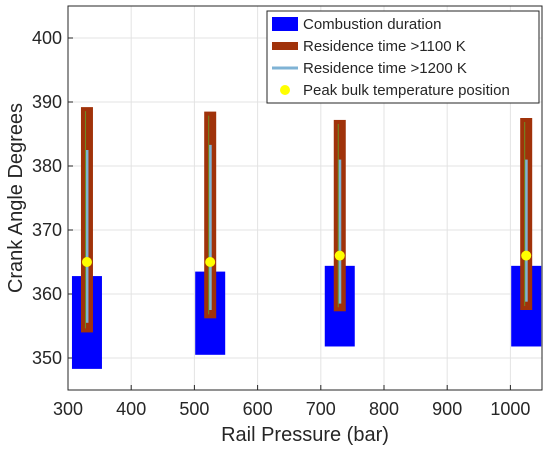  I want to click on y-axis-label: Crank Angle Degrees, so click(16, 198).